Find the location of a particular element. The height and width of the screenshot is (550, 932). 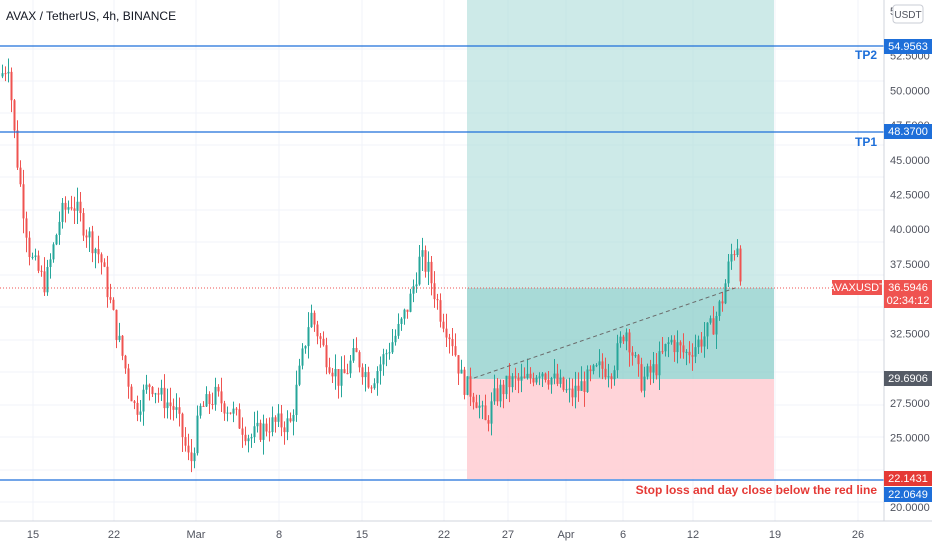

time-axis-labels: 15 22 Mar 8 15 22 27 Apr 6 12 19 26 is located at coordinates (445, 535).